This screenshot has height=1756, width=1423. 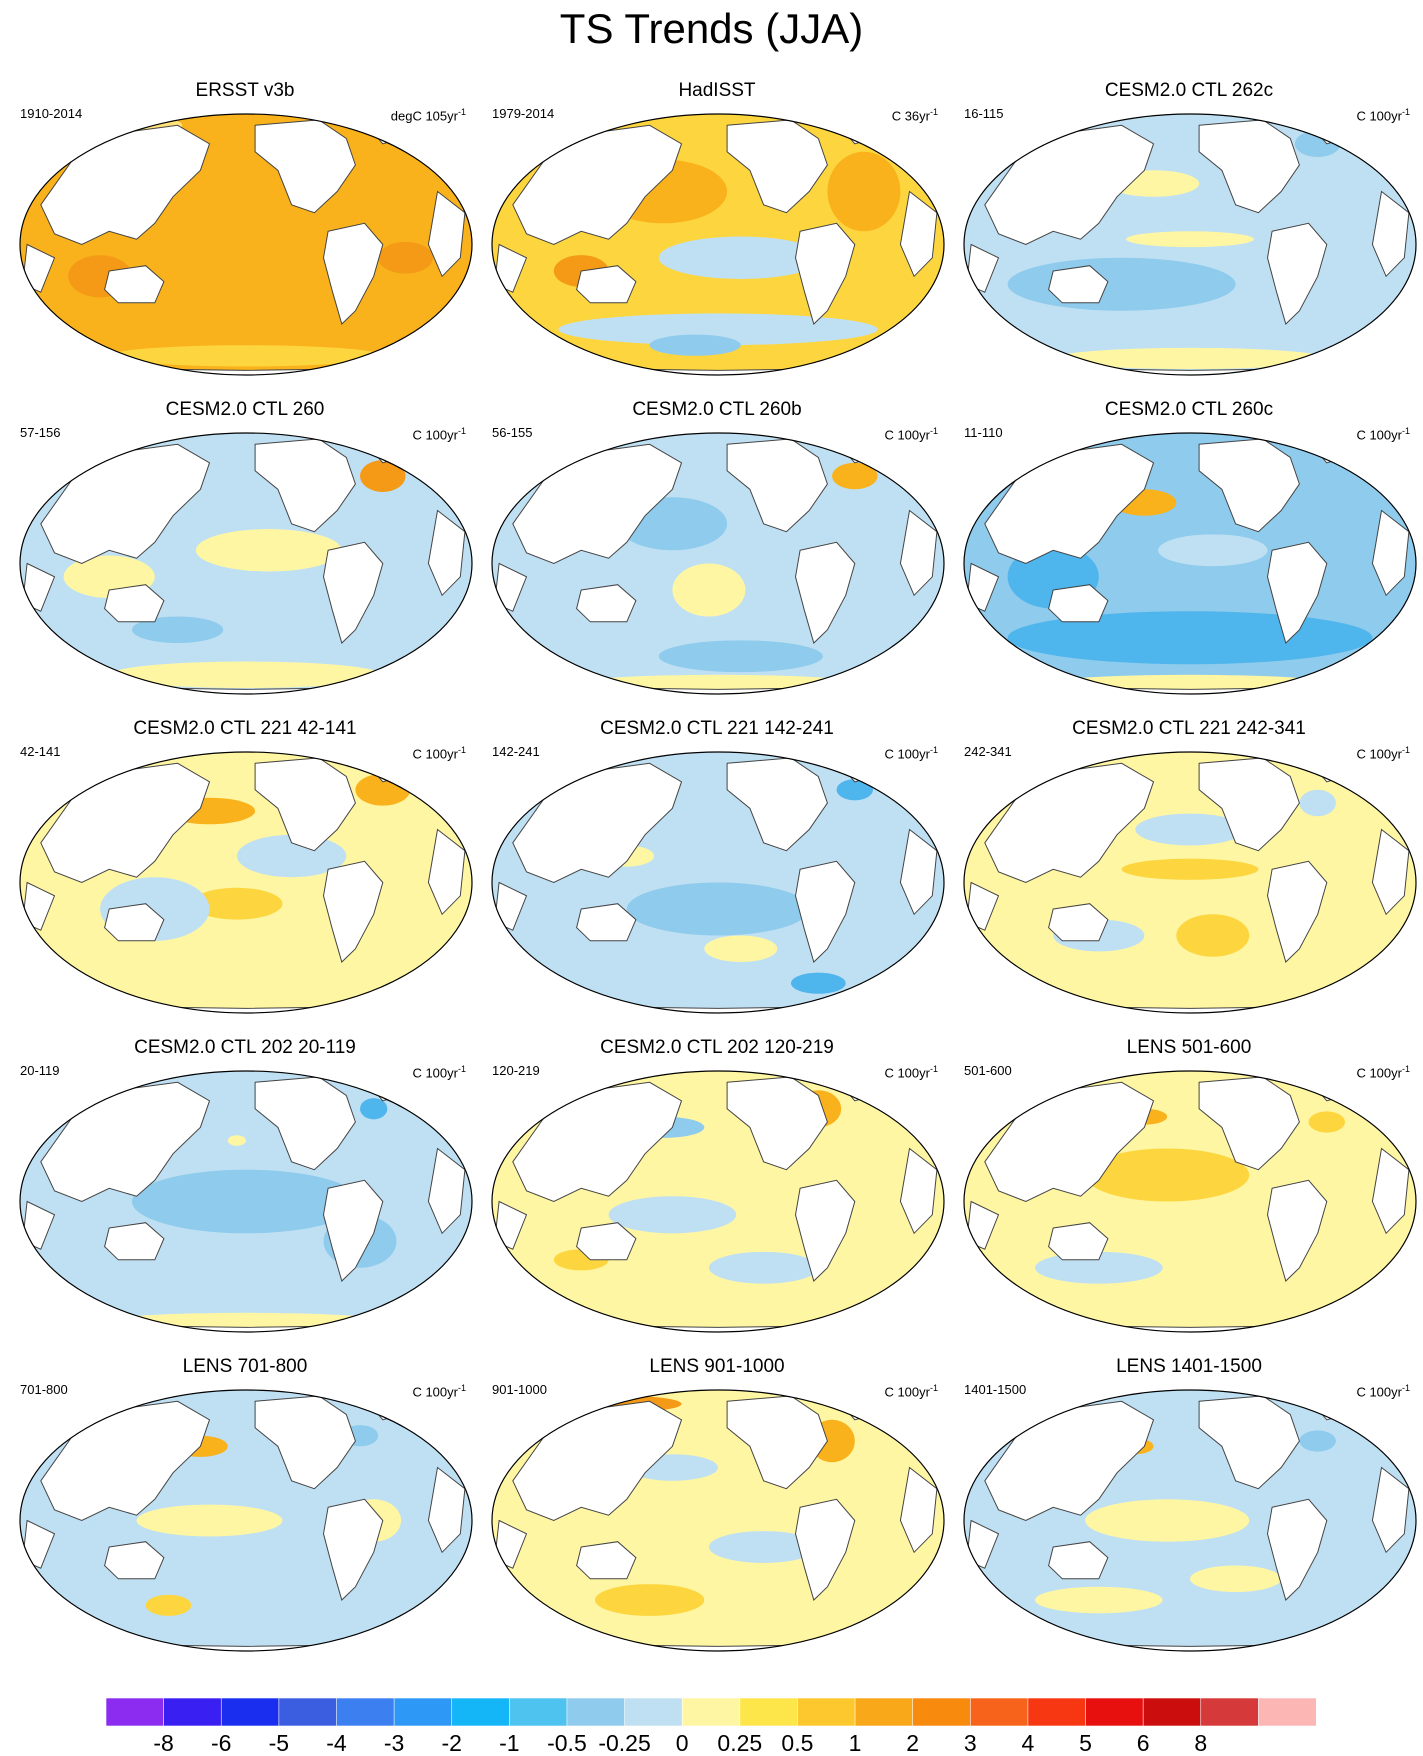 I want to click on panel-period: 901-1000, so click(x=519, y=1389).